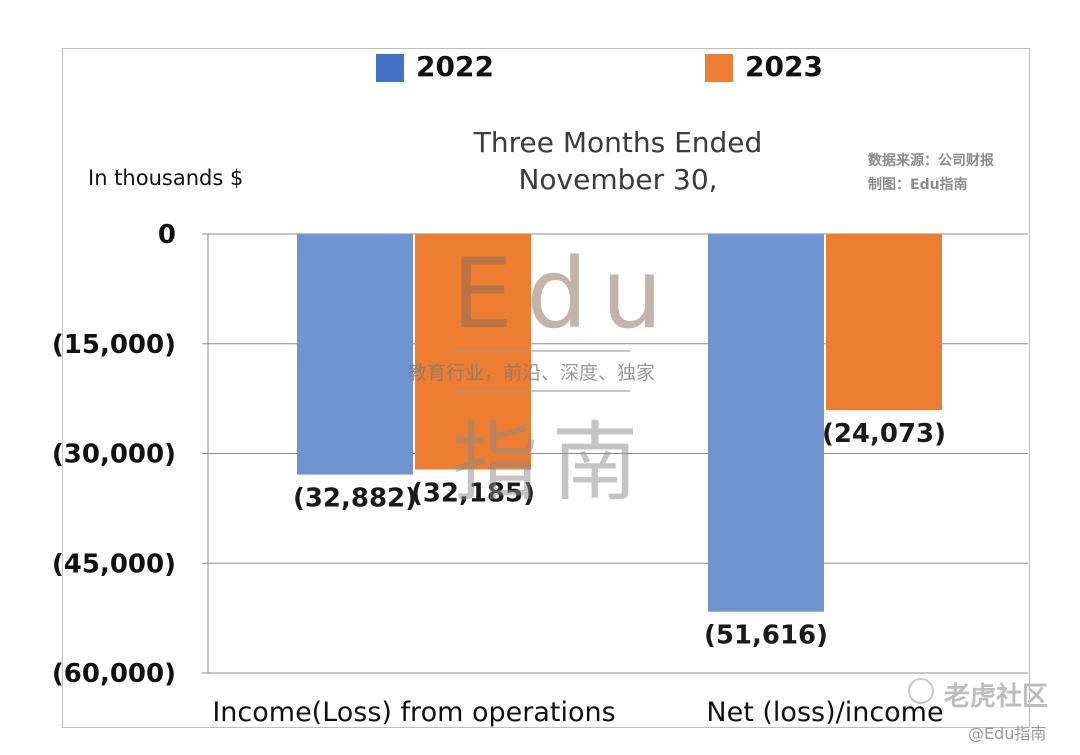 The width and height of the screenshot is (1080, 755). I want to click on y-tick-label: (45,000), so click(114, 564).